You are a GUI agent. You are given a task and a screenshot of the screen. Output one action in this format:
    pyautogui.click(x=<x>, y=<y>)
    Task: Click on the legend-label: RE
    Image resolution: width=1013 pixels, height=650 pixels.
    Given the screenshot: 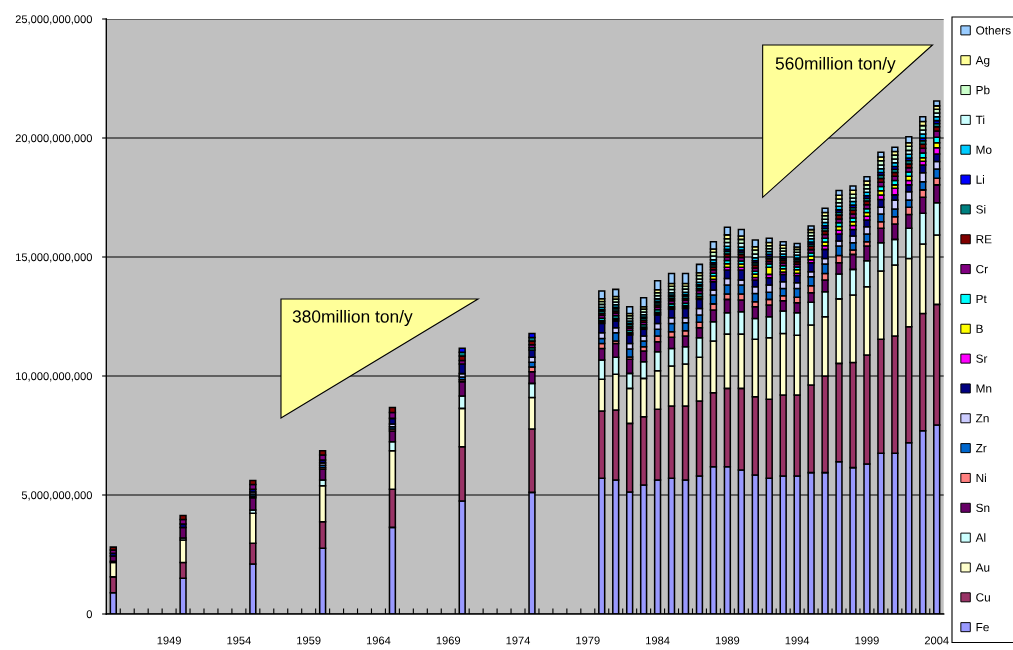 What is the action you would take?
    pyautogui.click(x=984, y=239)
    